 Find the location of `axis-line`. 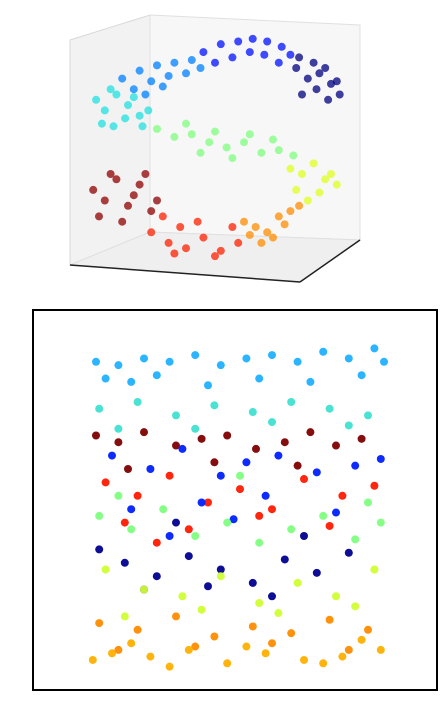

axis-line is located at coordinates (185, 273).